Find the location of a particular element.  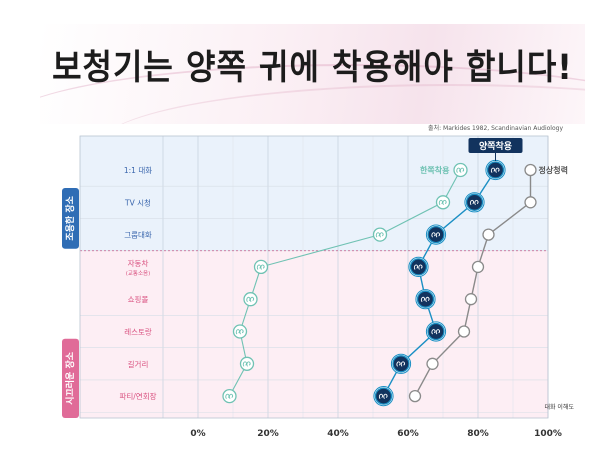

group-tab-quiet is located at coordinates (70, 218).